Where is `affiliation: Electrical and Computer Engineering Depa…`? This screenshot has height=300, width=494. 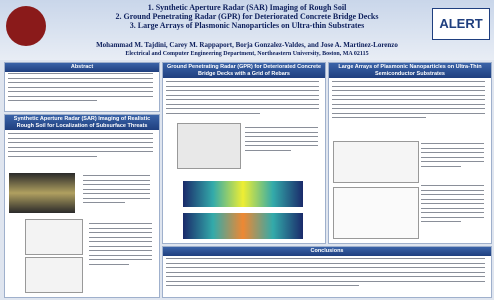
affiliation: Electrical and Computer Engineering Depa… is located at coordinates (247, 54).